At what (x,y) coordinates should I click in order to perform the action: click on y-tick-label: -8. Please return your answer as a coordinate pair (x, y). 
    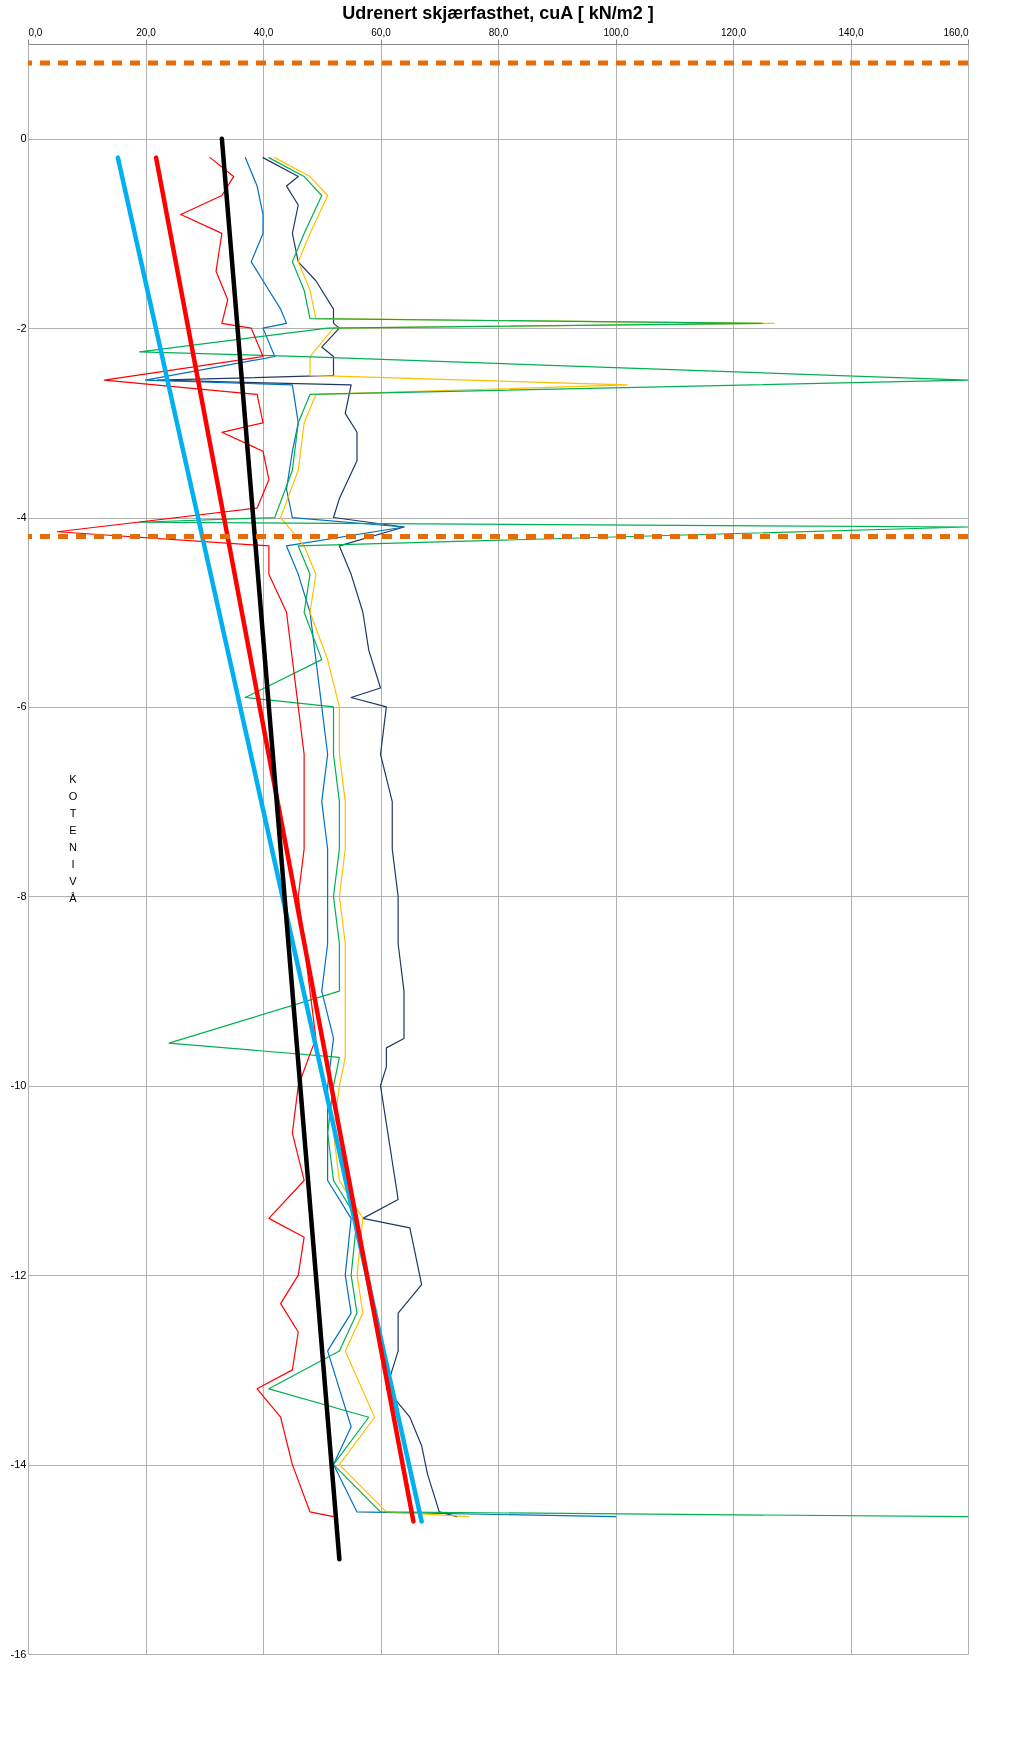
    Looking at the image, I should click on (21, 895).